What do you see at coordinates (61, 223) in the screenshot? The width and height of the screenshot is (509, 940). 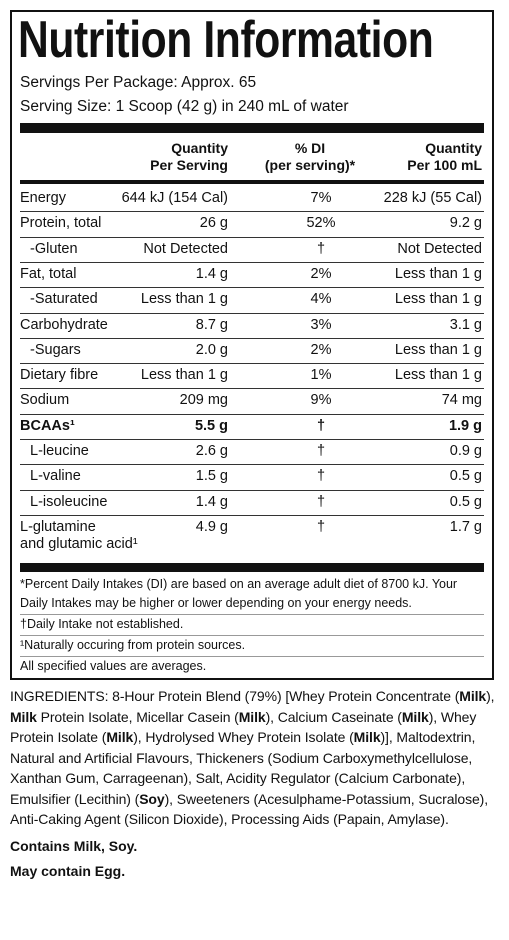 I see `row-name: Protein, total` at bounding box center [61, 223].